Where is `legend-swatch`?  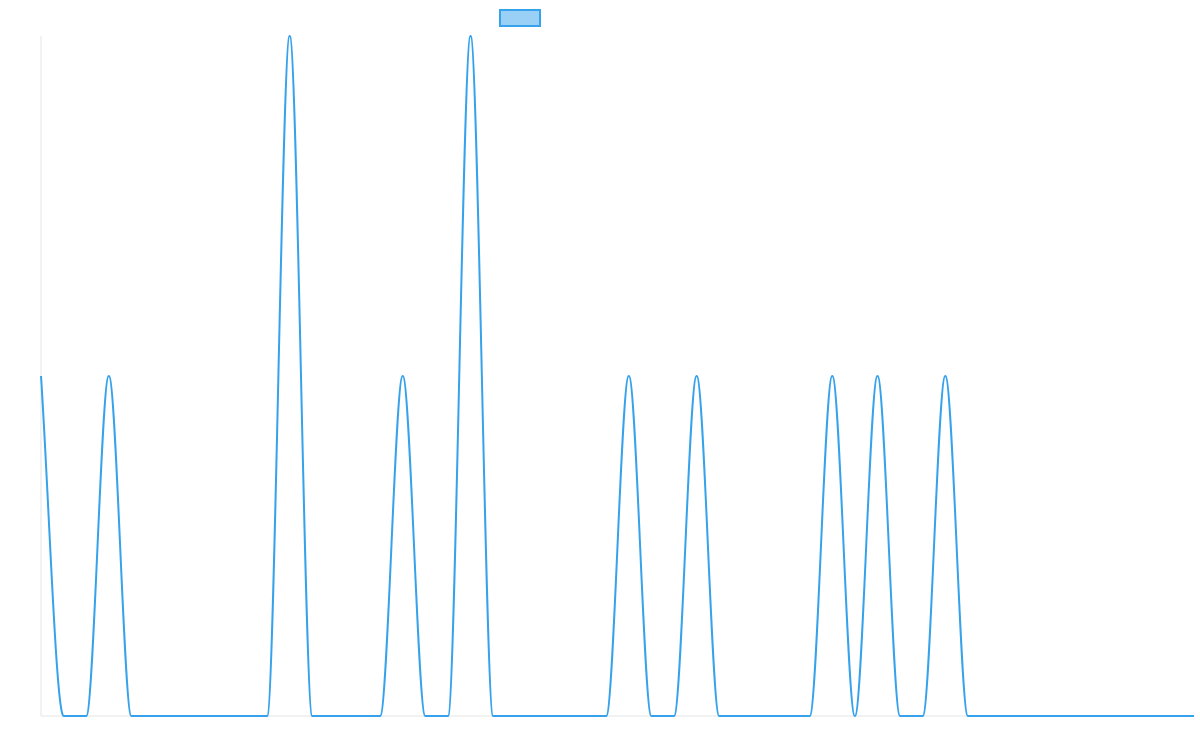 legend-swatch is located at coordinates (520, 18).